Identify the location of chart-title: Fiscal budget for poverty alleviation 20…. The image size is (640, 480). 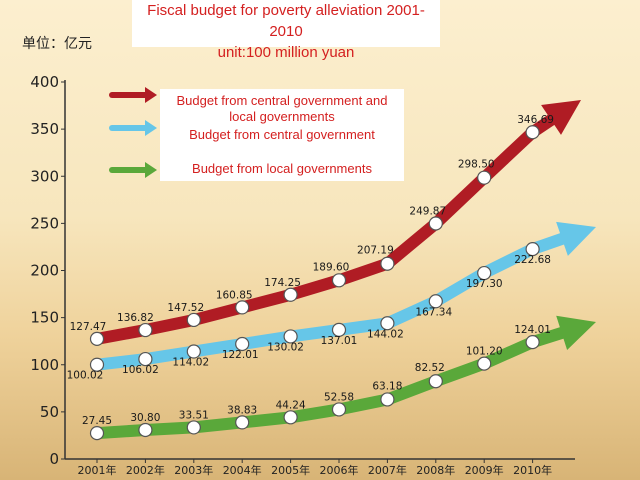
(286, 21).